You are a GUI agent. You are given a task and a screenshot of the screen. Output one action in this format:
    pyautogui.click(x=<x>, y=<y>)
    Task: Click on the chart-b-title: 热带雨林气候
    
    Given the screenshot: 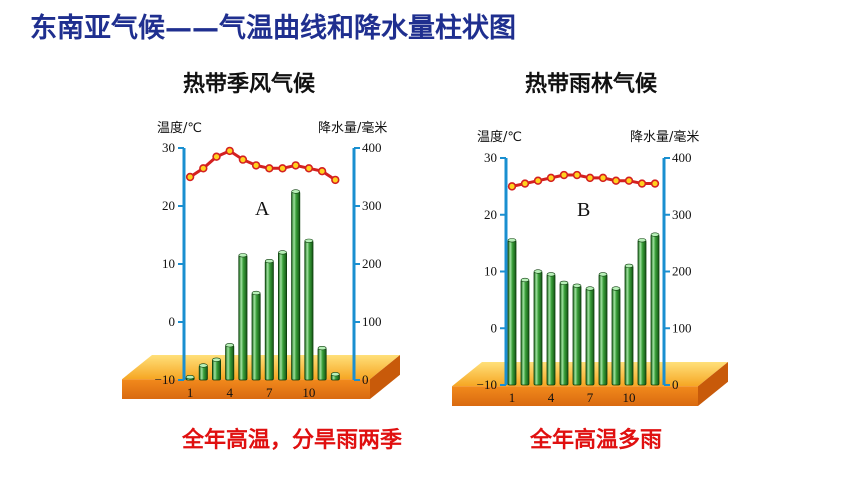 What is the action you would take?
    pyautogui.click(x=591, y=84)
    